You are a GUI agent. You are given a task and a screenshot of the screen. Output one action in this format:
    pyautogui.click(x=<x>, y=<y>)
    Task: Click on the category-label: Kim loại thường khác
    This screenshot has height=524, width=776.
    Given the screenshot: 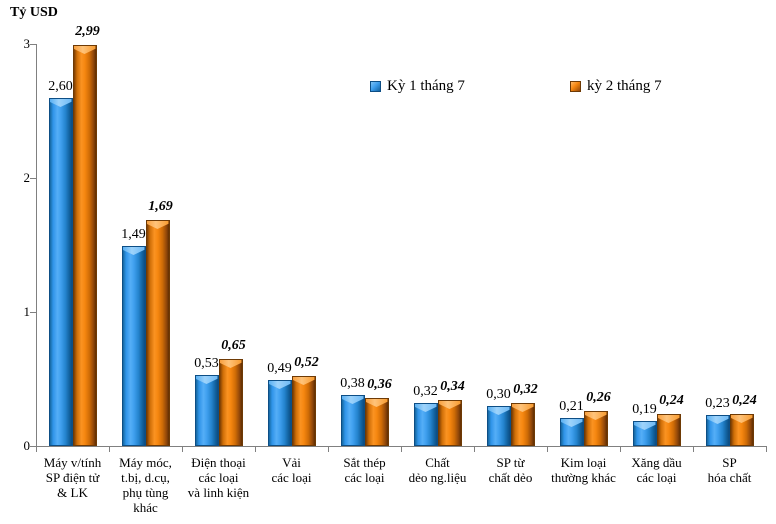 What is the action you would take?
    pyautogui.click(x=584, y=470)
    